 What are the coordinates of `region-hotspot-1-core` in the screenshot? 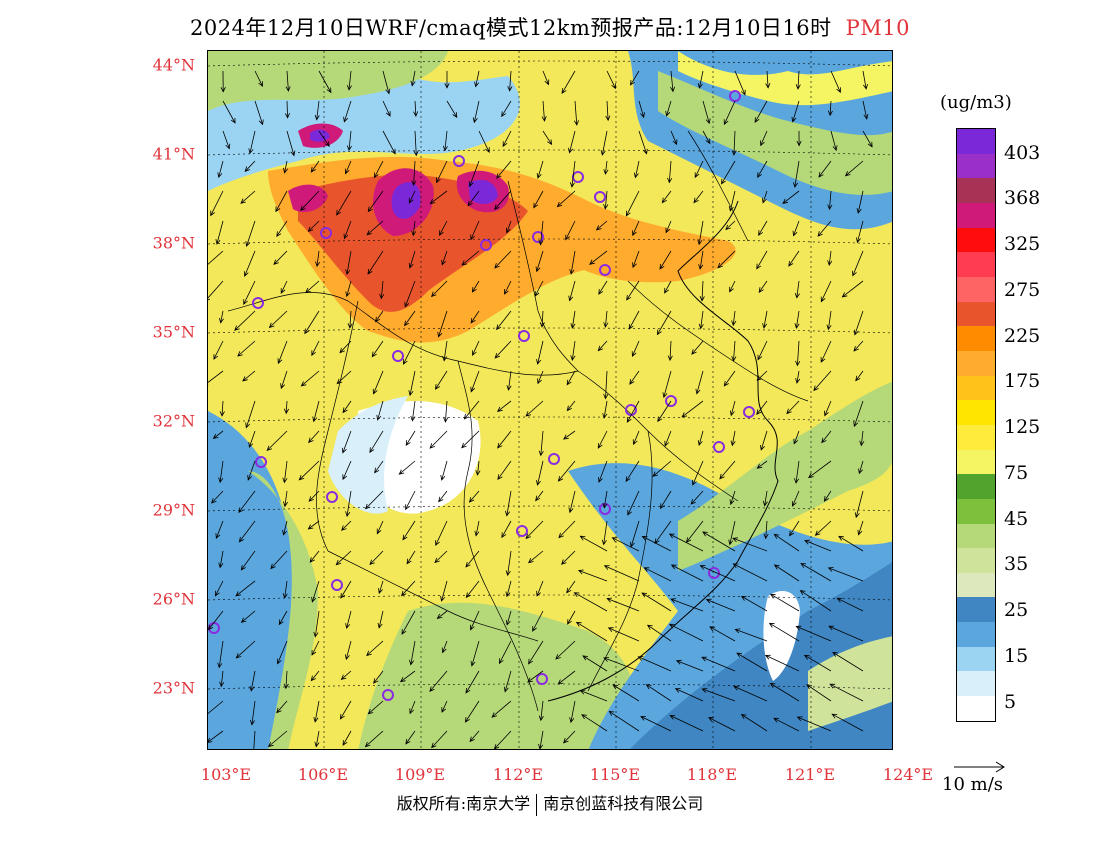 It's located at (406, 200).